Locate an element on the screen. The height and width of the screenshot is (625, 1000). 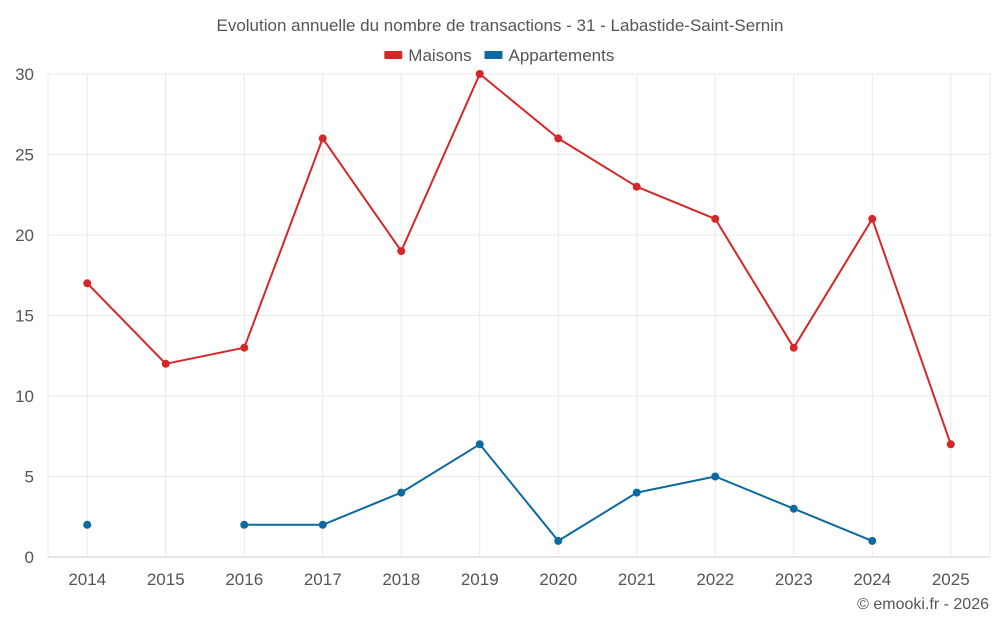
legend-label: Appartements is located at coordinates (562, 55).